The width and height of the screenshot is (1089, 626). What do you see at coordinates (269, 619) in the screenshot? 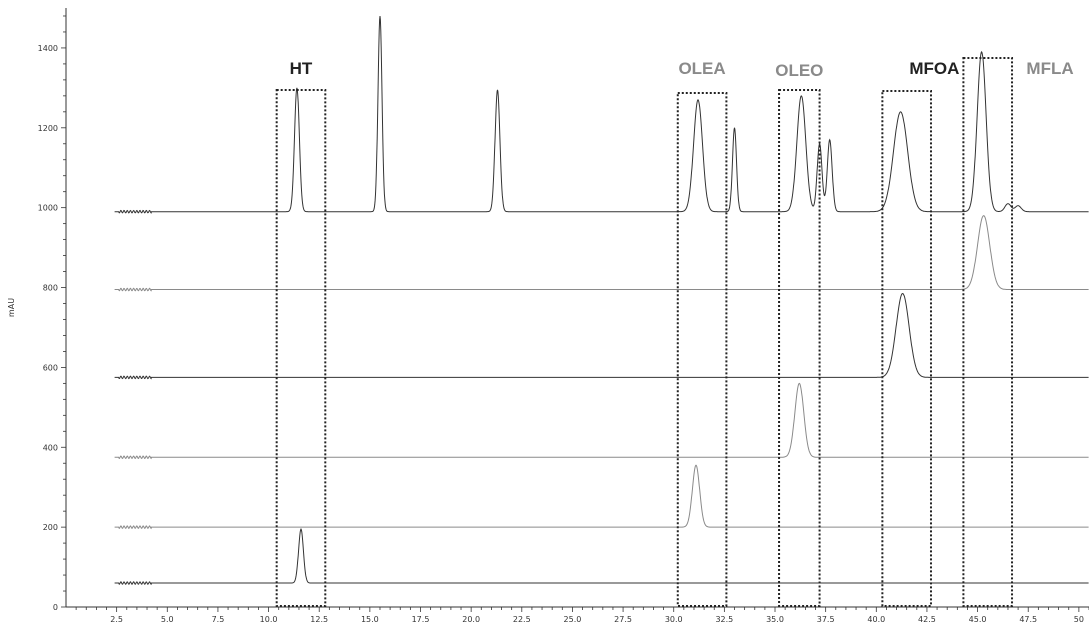
I see `x-tick-label: 10.0` at bounding box center [269, 619].